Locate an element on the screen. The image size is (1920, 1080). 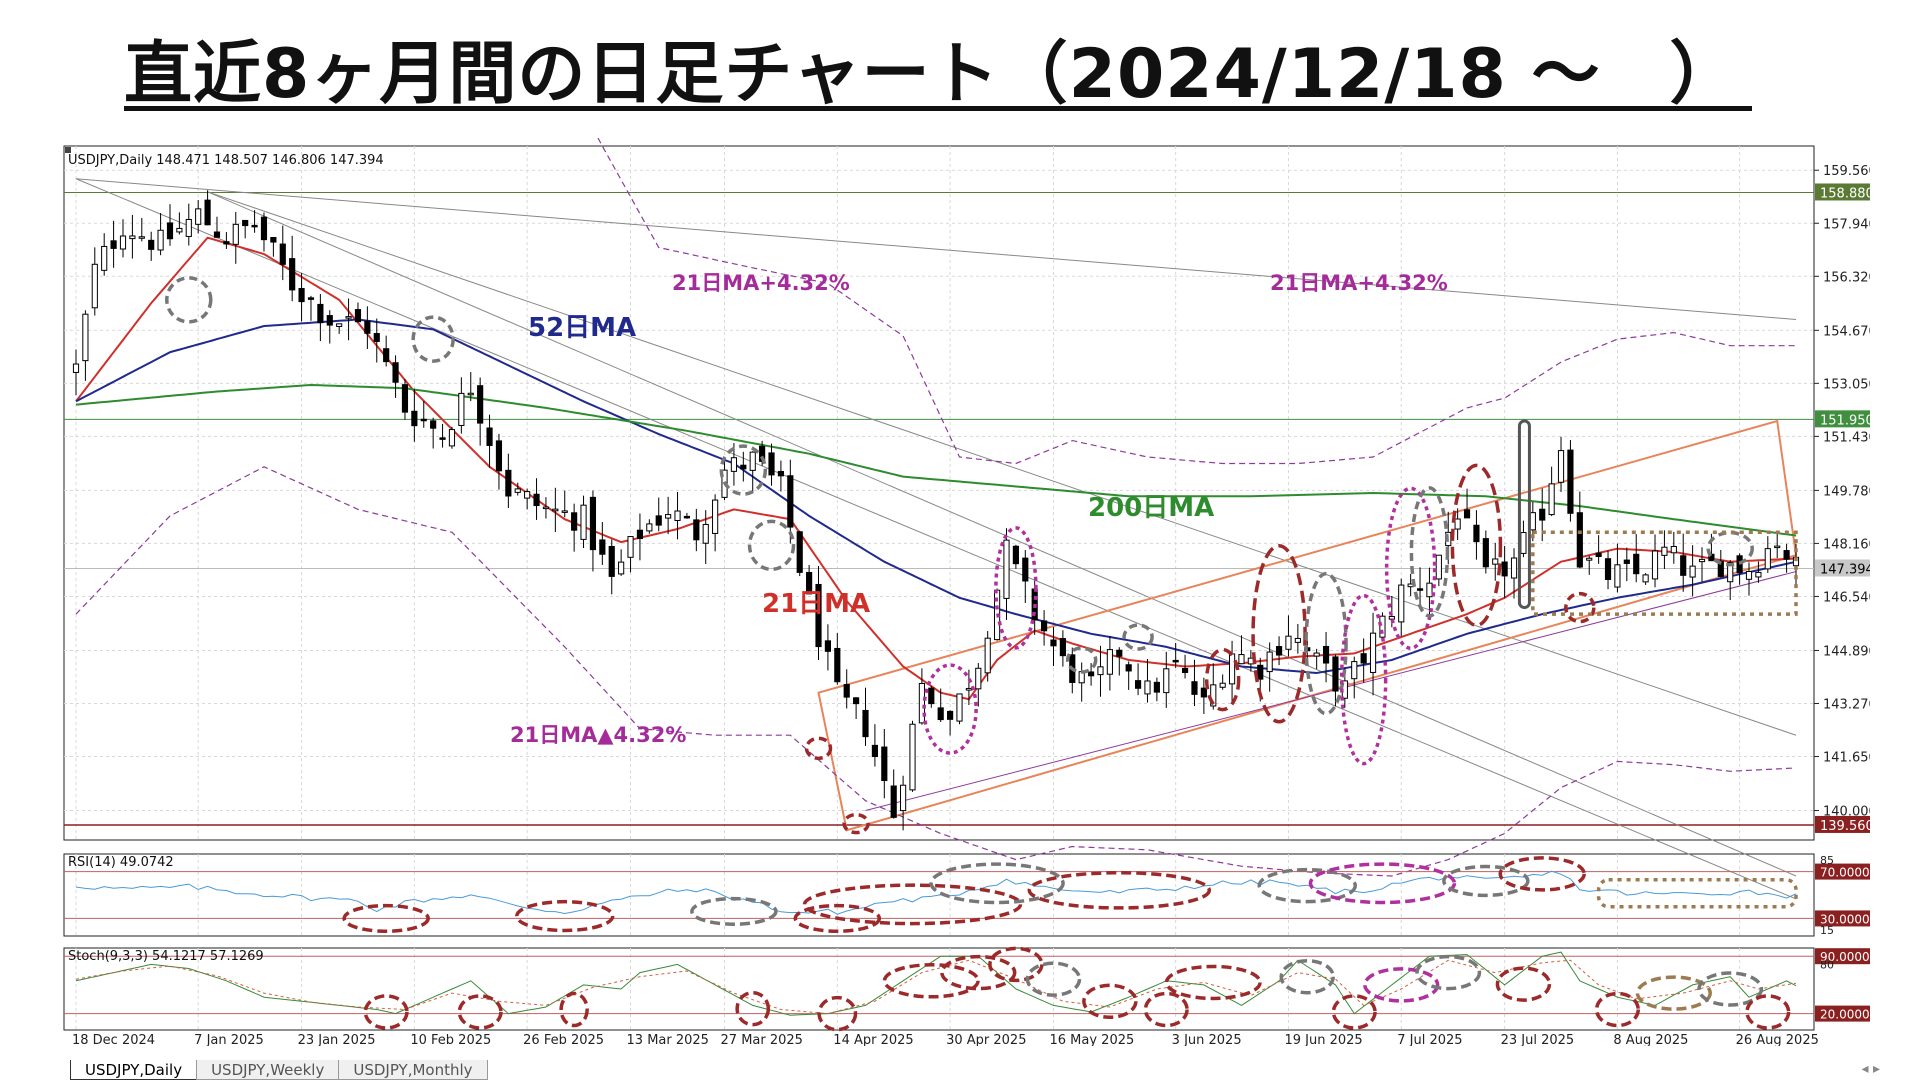
stoch-scale-label: 80 is located at coordinates (1827, 964).